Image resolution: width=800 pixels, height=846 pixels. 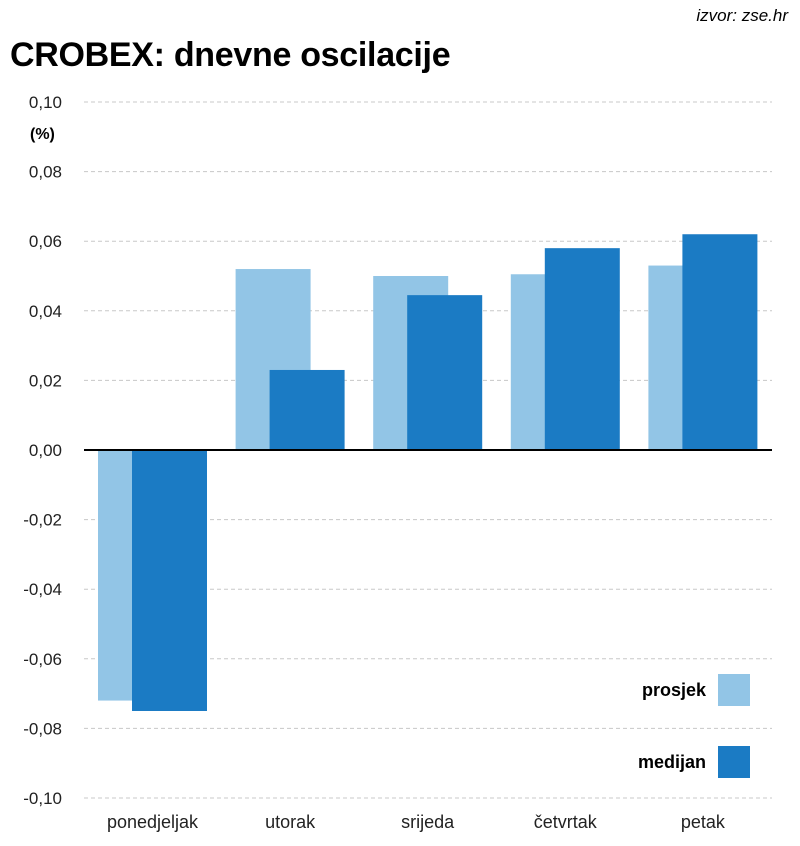 I want to click on x-tick-label: srijeda, so click(x=428, y=822).